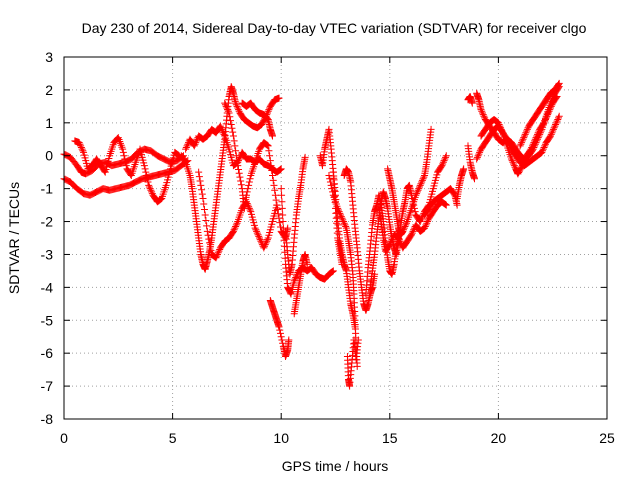  What do you see at coordinates (49, 90) in the screenshot?
I see `y-tick-label: 2` at bounding box center [49, 90].